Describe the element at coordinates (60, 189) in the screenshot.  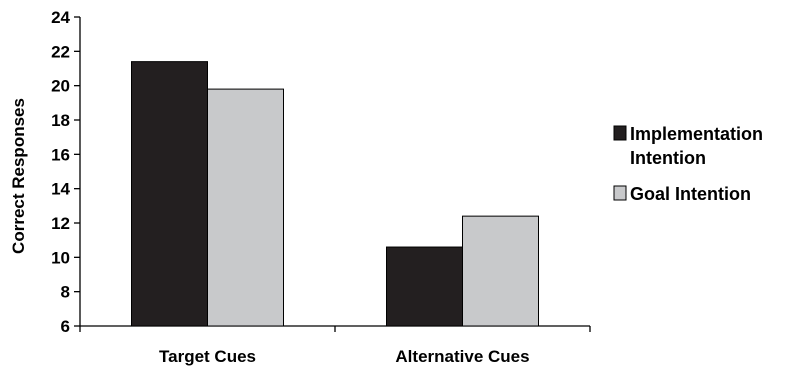
I see `y-tick-label: 14` at that location.